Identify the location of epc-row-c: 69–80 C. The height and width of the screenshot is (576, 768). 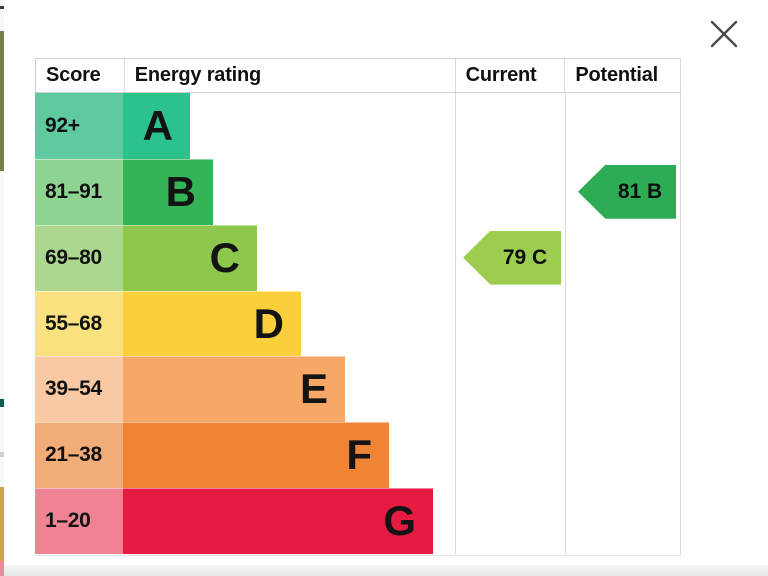
(245, 257).